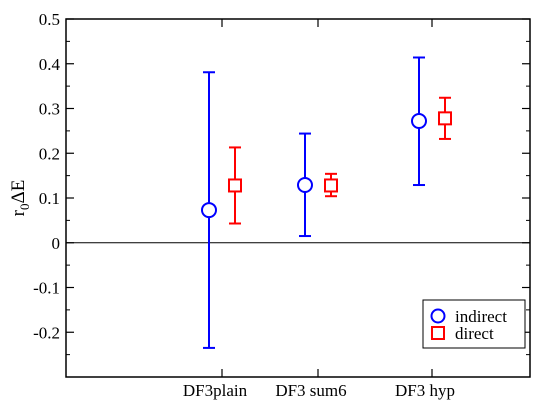  What do you see at coordinates (56, 243) in the screenshot?
I see `y-tick-label: 0` at bounding box center [56, 243].